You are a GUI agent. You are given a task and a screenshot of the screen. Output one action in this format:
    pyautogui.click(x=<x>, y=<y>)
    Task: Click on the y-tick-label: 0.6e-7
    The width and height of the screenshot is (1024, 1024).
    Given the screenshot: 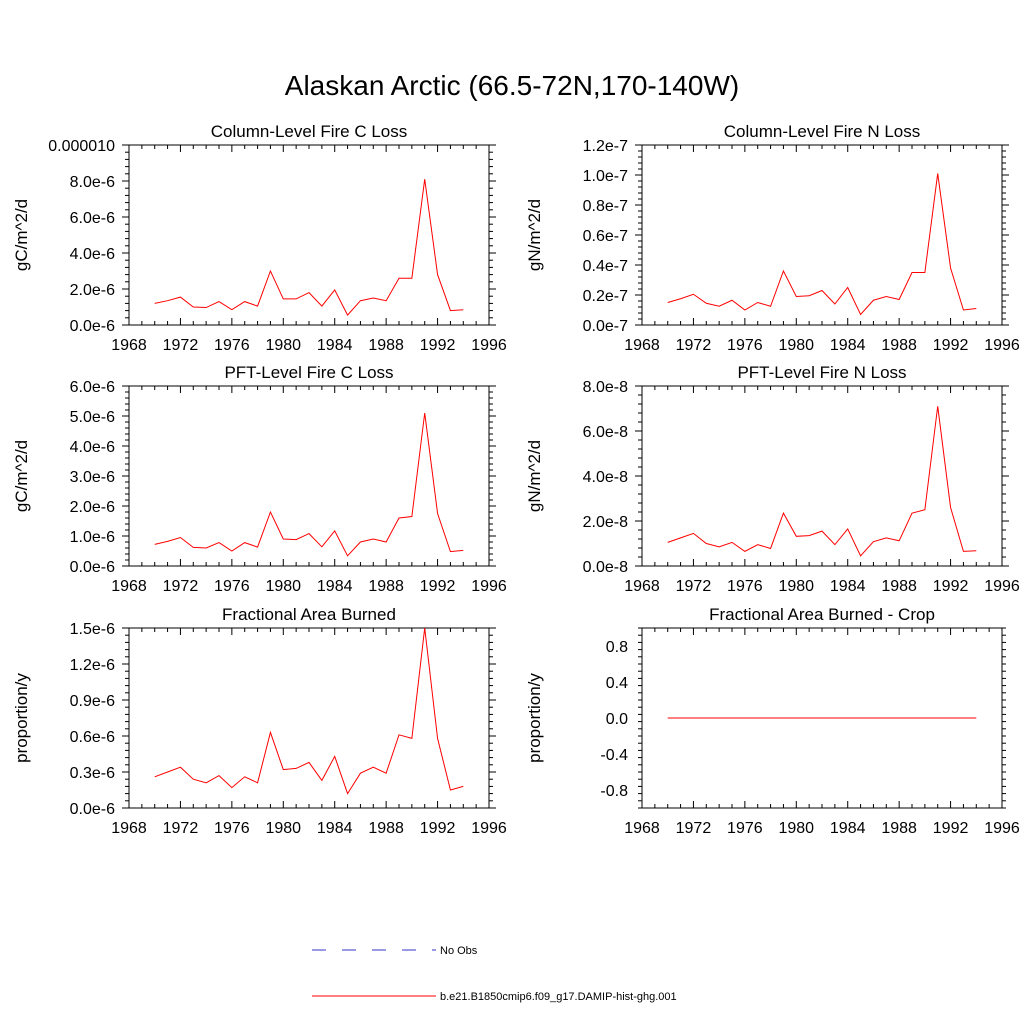 What is the action you would take?
    pyautogui.click(x=605, y=236)
    